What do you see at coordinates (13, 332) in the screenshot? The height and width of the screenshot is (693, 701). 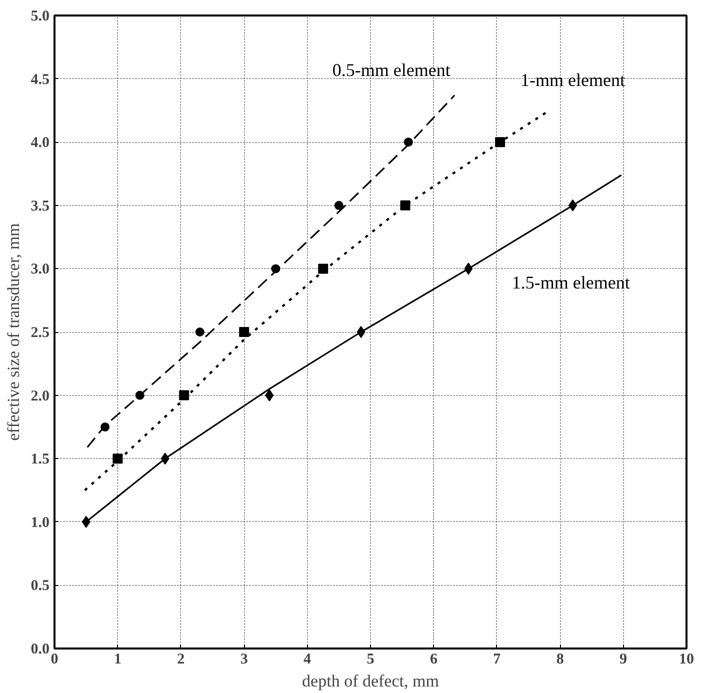 I see `y-axis-title: effective size of transducer, mm` at bounding box center [13, 332].